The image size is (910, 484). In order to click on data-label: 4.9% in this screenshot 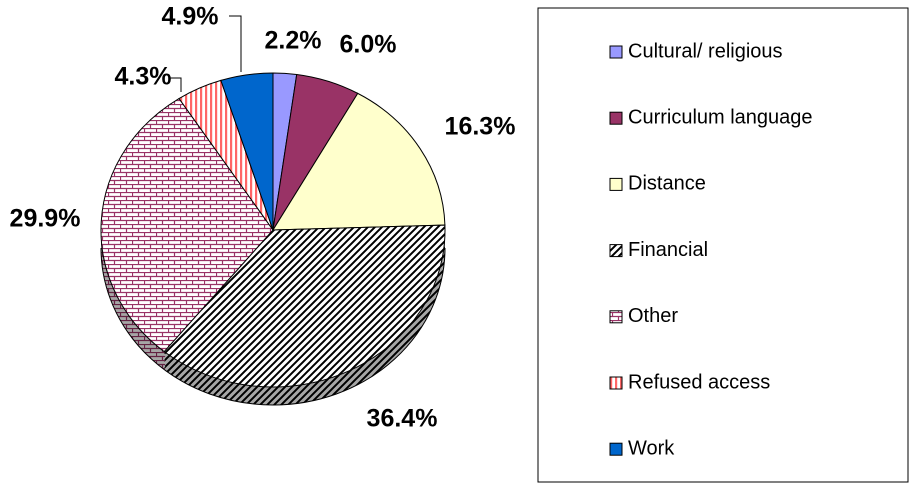, I will do `click(190, 17)`.